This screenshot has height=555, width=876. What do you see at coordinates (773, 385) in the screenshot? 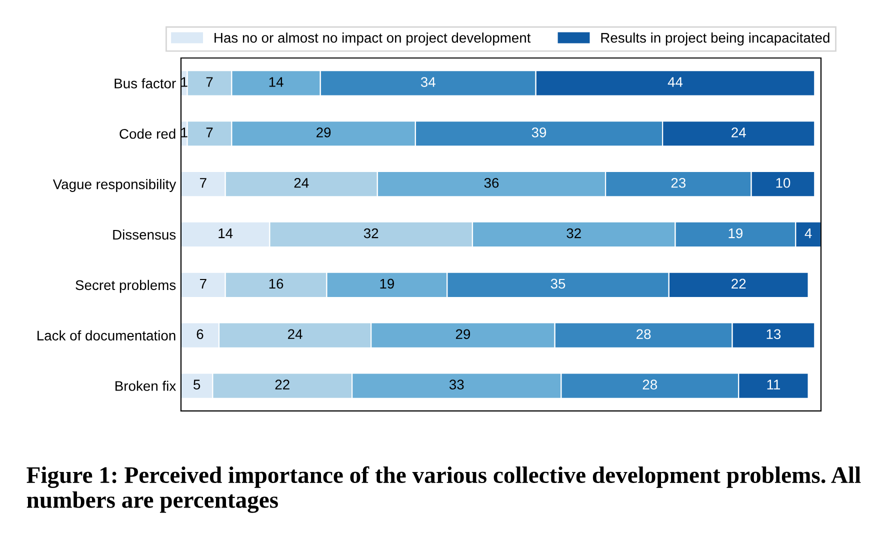
I see `data-label: 11` at bounding box center [773, 385].